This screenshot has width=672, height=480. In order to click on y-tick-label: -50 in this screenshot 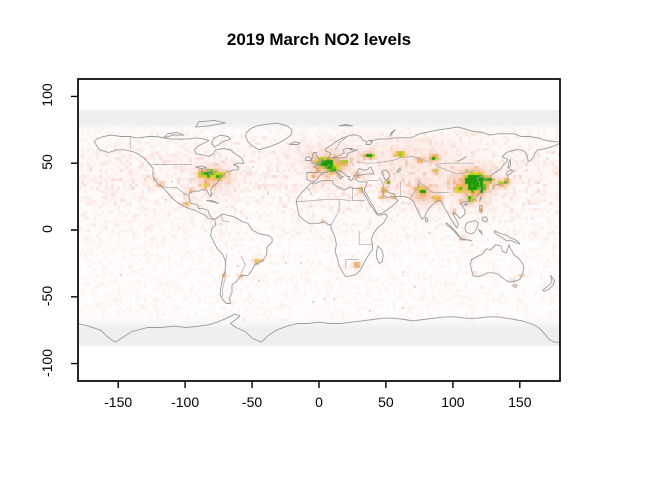, I will do `click(47, 295)`.